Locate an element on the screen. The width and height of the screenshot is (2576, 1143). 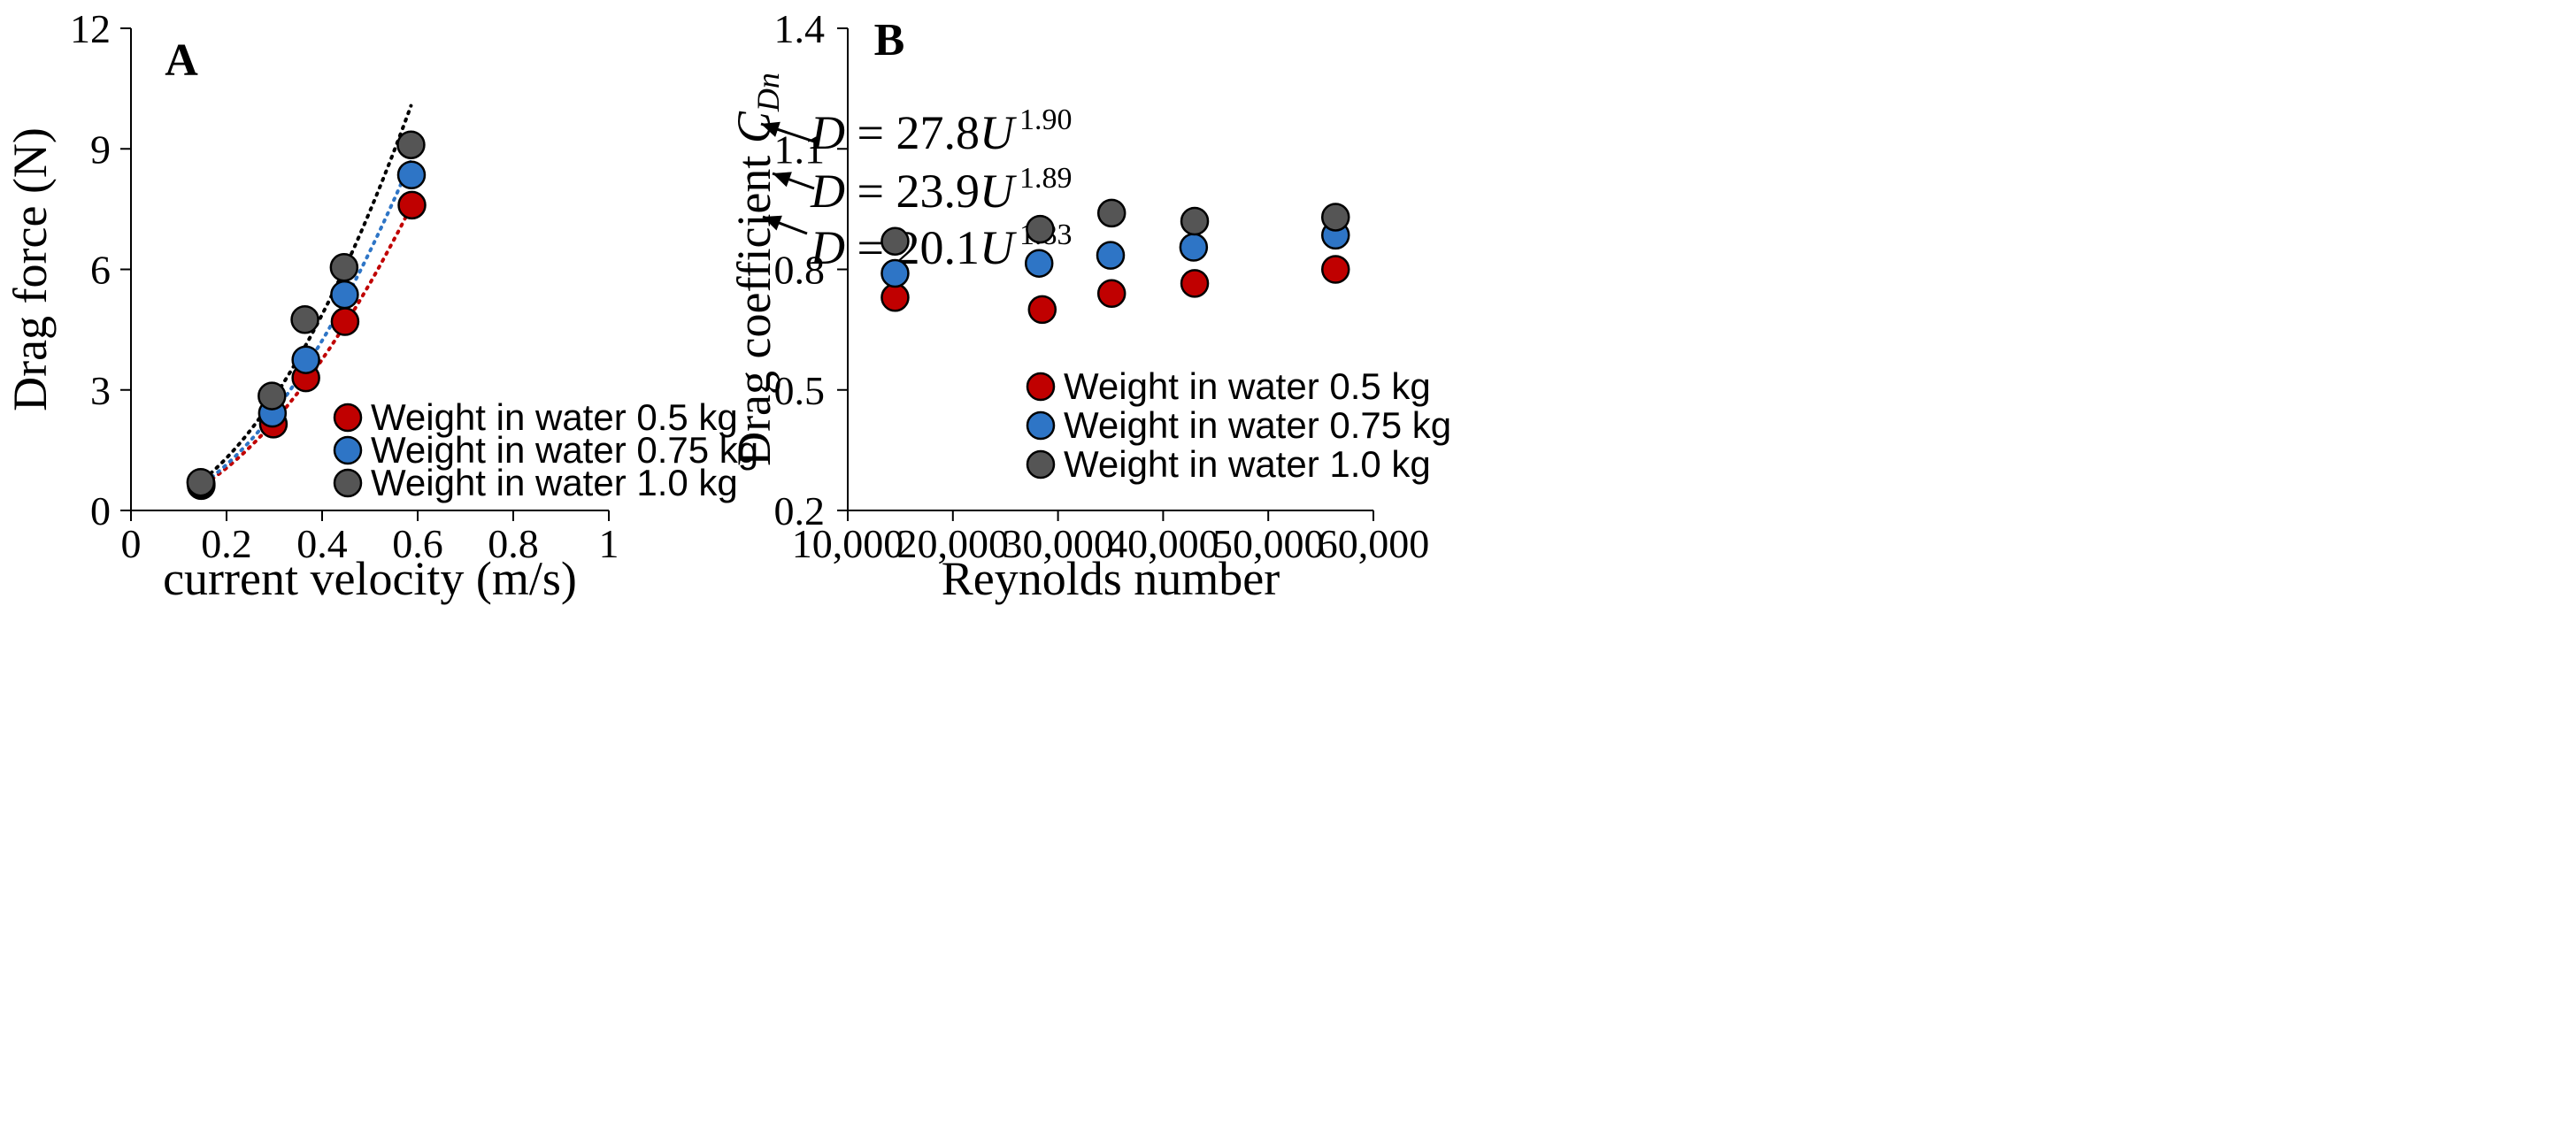
x-tick-label: 10,000 is located at coordinates (848, 543).